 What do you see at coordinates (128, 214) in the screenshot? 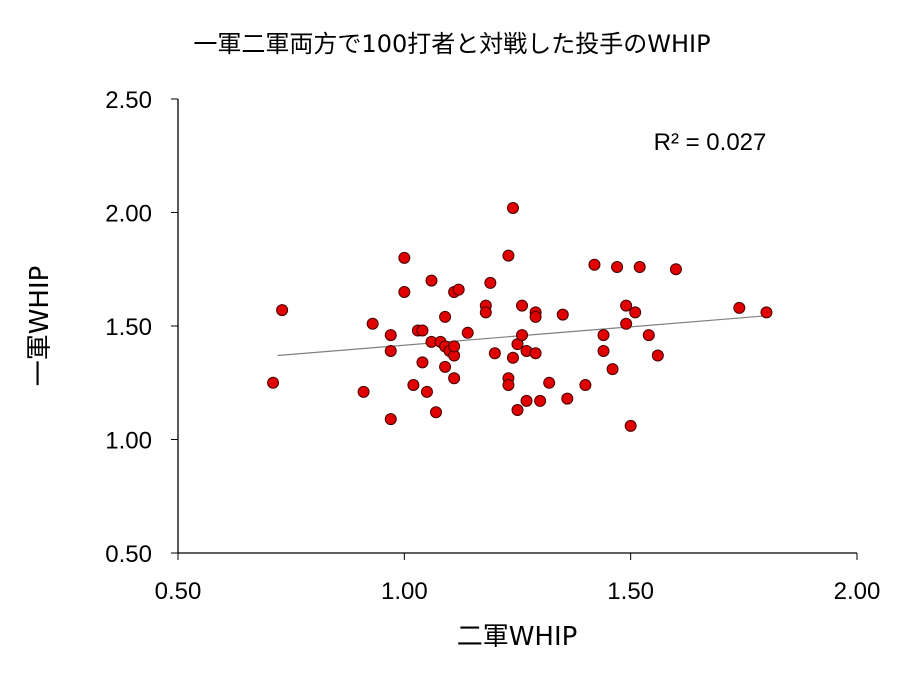
I see `y-tick-label: 2.00` at bounding box center [128, 214].